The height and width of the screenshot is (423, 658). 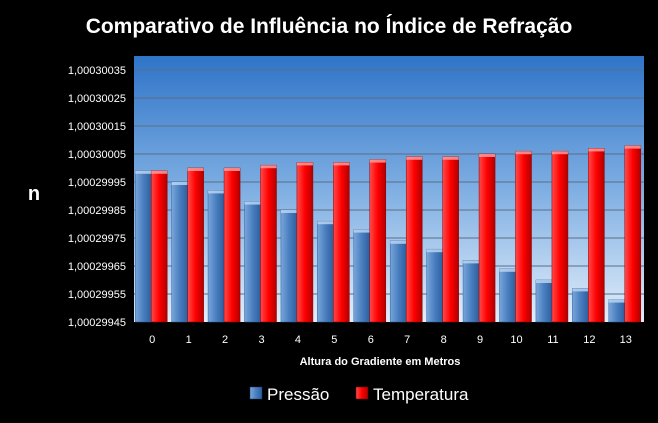 What do you see at coordinates (189, 340) in the screenshot?
I see `x-tick-label: 1` at bounding box center [189, 340].